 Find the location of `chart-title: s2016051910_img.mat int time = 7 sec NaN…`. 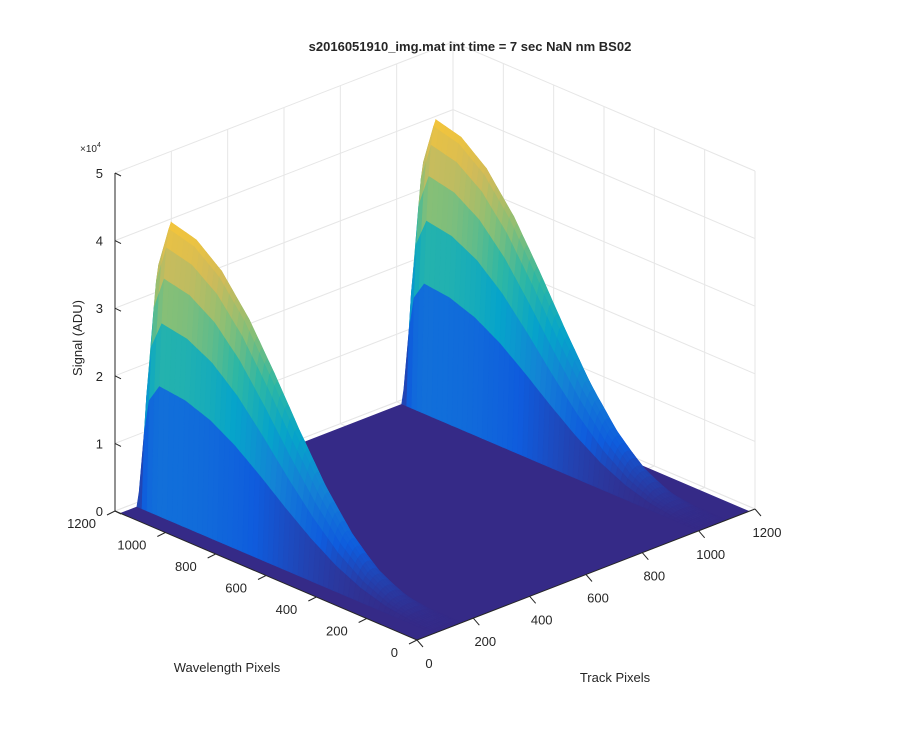

chart-title: s2016051910_img.mat int time = 7 sec NaN… is located at coordinates (470, 46).